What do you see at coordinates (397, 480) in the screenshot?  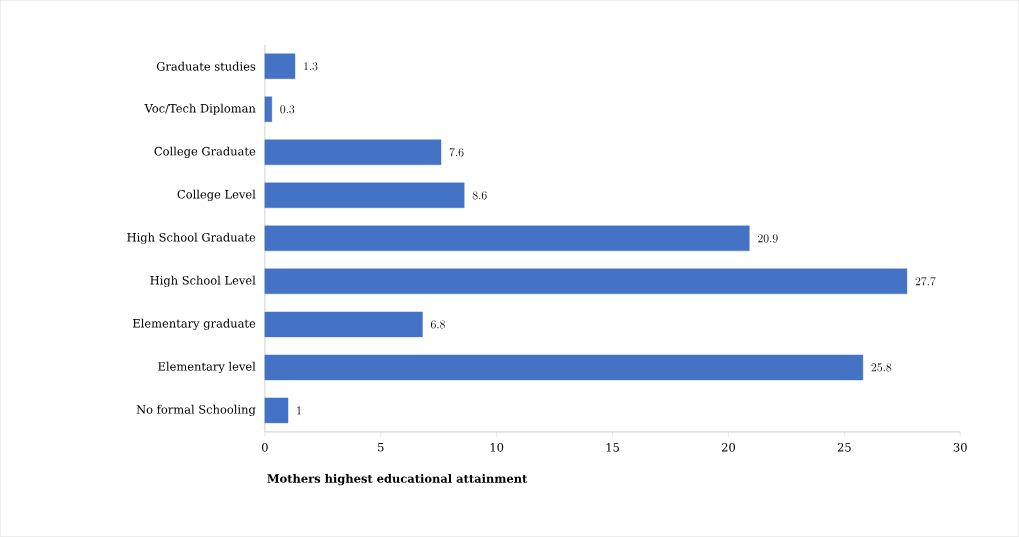 I see `x-axis-title: Mothers highest educational attainment` at bounding box center [397, 480].